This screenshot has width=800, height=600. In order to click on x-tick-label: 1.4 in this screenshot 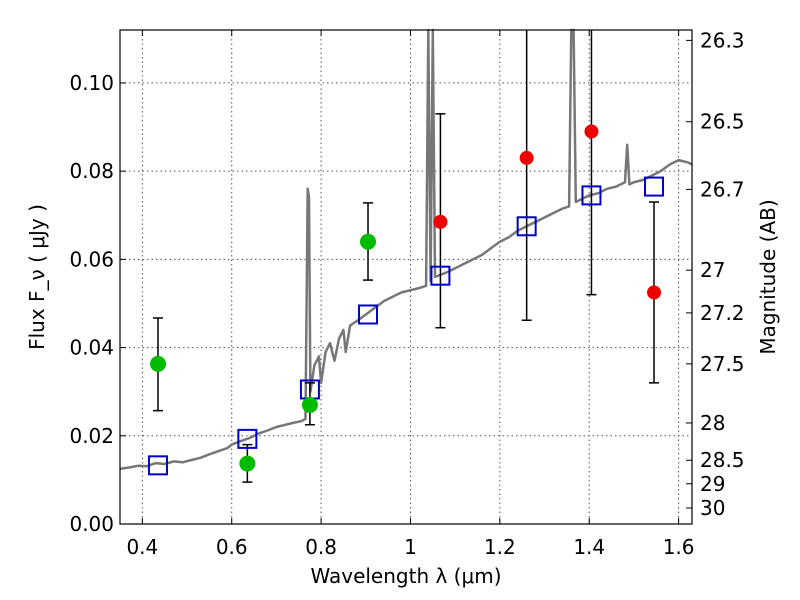, I will do `click(589, 547)`.